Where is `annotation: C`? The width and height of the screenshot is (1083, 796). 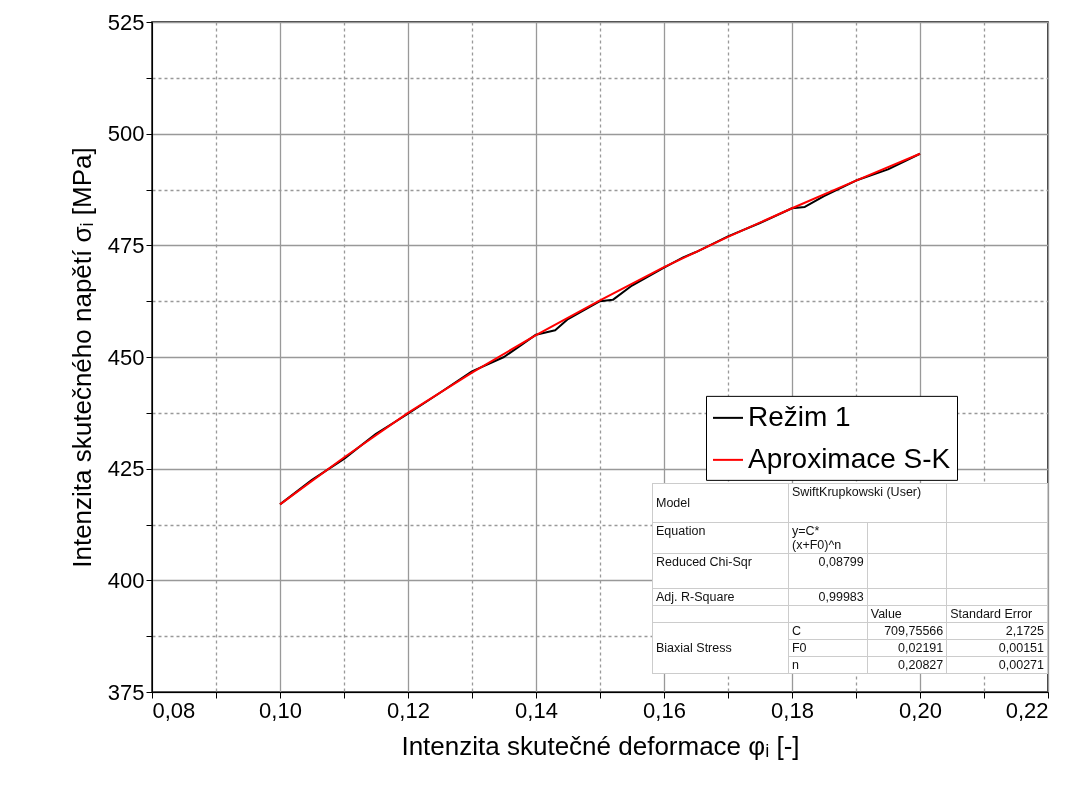
annotation: C is located at coordinates (828, 631).